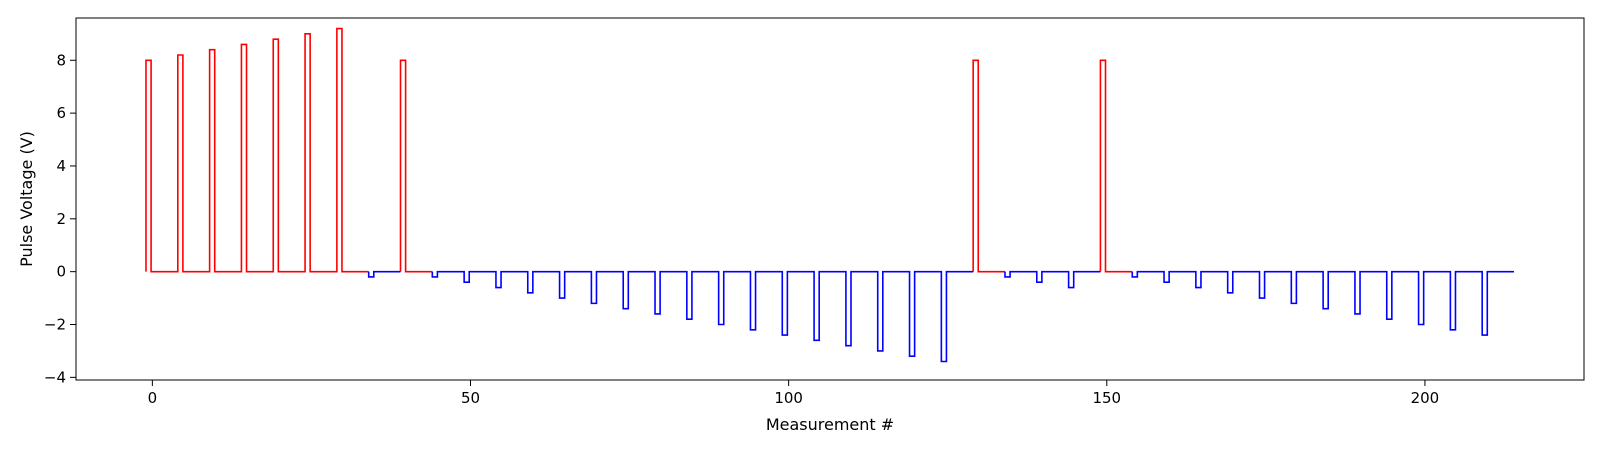  Describe the element at coordinates (61, 166) in the screenshot. I see `y-tick-label: 4` at that location.